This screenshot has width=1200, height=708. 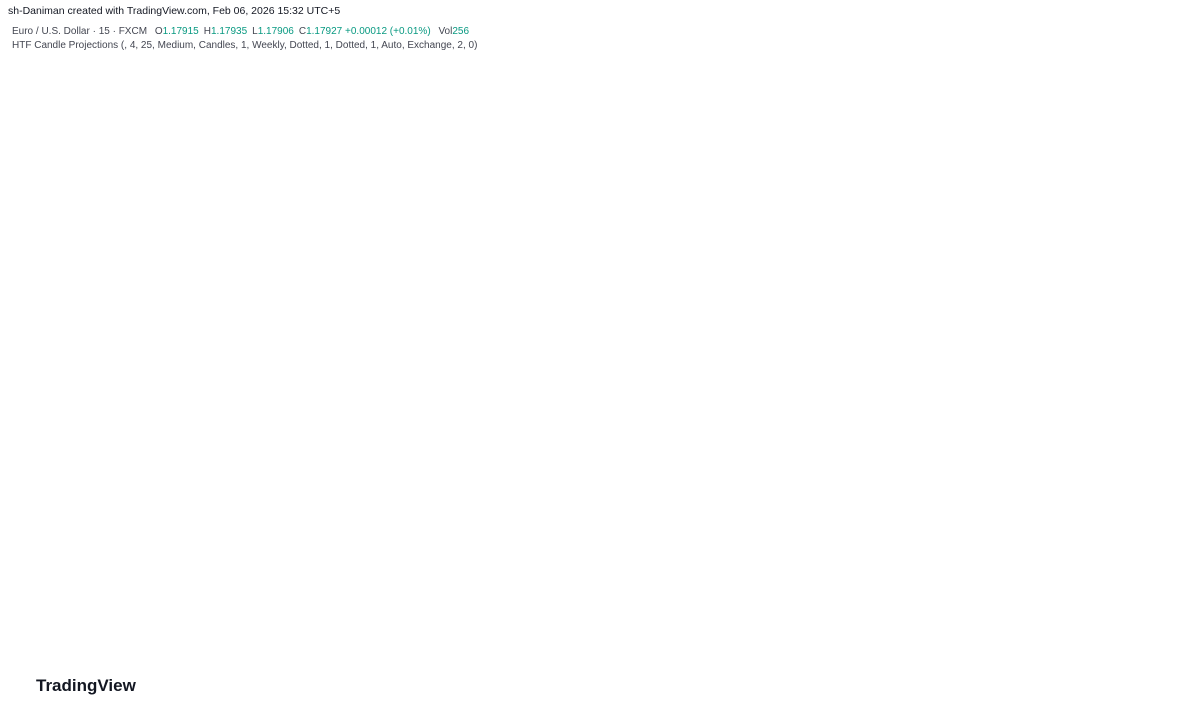 I want to click on y-tick-label: 1.18300, so click(x=1171, y=273).